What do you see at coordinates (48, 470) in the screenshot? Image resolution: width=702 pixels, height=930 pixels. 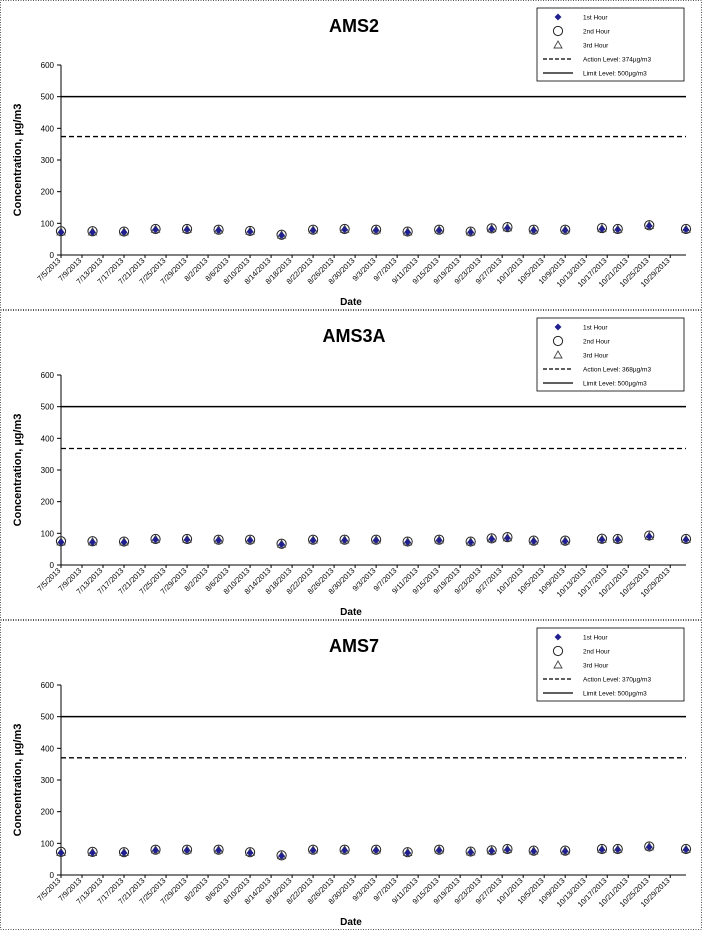 I see `y-tick-label: 300` at bounding box center [48, 470].